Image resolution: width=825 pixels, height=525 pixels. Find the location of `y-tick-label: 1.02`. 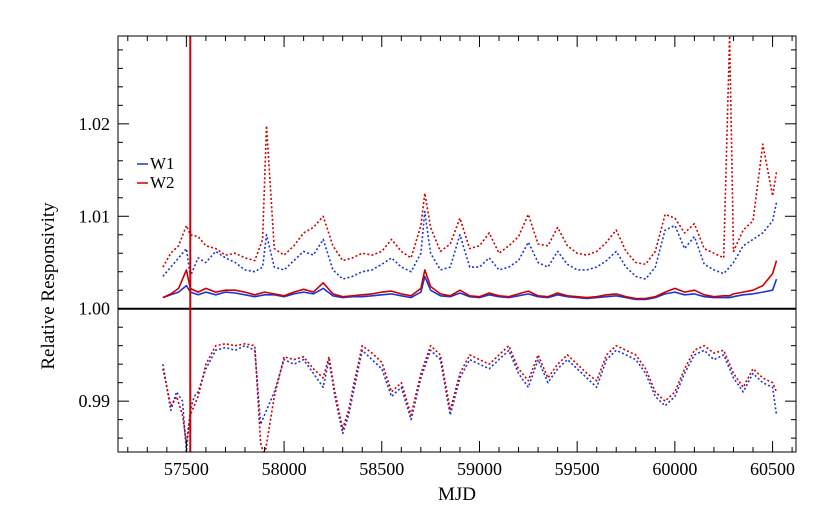

y-tick-label: 1.02 is located at coordinates (95, 124).